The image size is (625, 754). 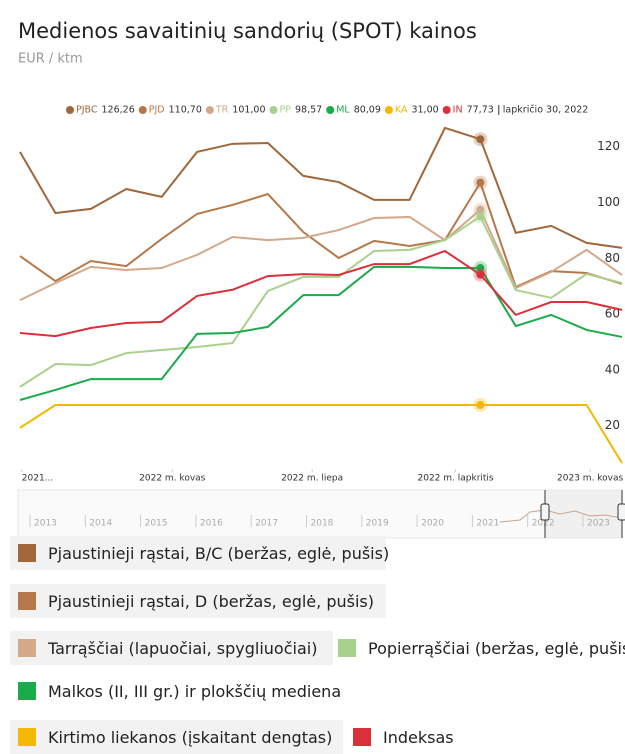 I want to click on tooltip-series: TR, so click(x=222, y=110).